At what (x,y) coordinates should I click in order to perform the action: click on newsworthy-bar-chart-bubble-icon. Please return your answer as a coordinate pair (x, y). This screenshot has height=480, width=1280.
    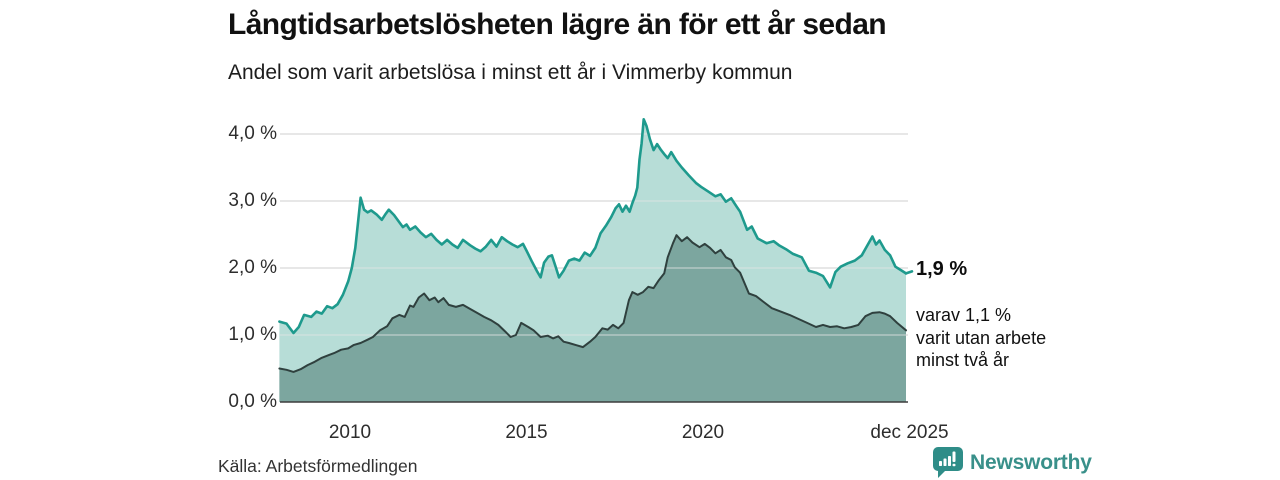
    Looking at the image, I should click on (948, 462).